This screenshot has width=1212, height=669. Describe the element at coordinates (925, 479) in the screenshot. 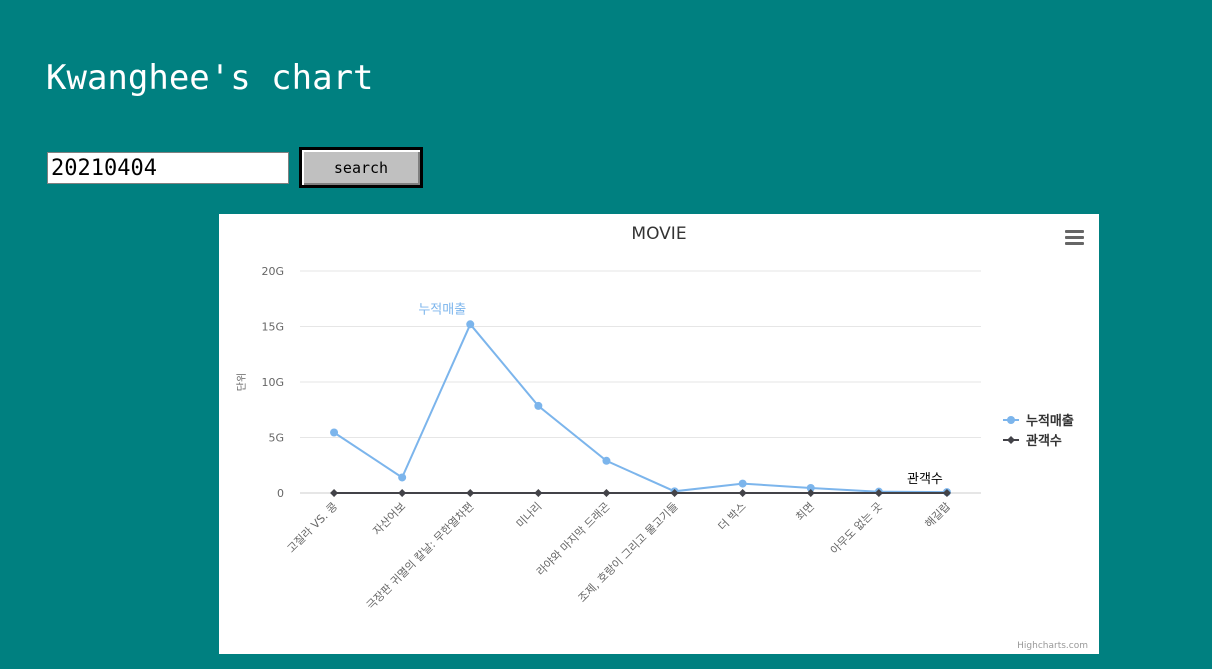

I see `series-label-2: 관객수` at that location.